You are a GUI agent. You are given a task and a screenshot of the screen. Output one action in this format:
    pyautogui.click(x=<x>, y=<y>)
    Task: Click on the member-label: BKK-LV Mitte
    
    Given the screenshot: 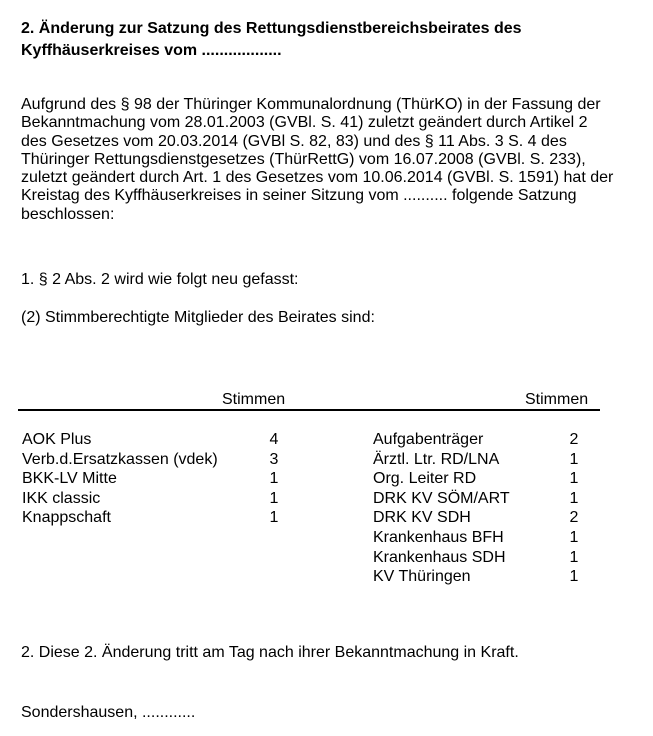 What is the action you would take?
    pyautogui.click(x=69, y=479)
    